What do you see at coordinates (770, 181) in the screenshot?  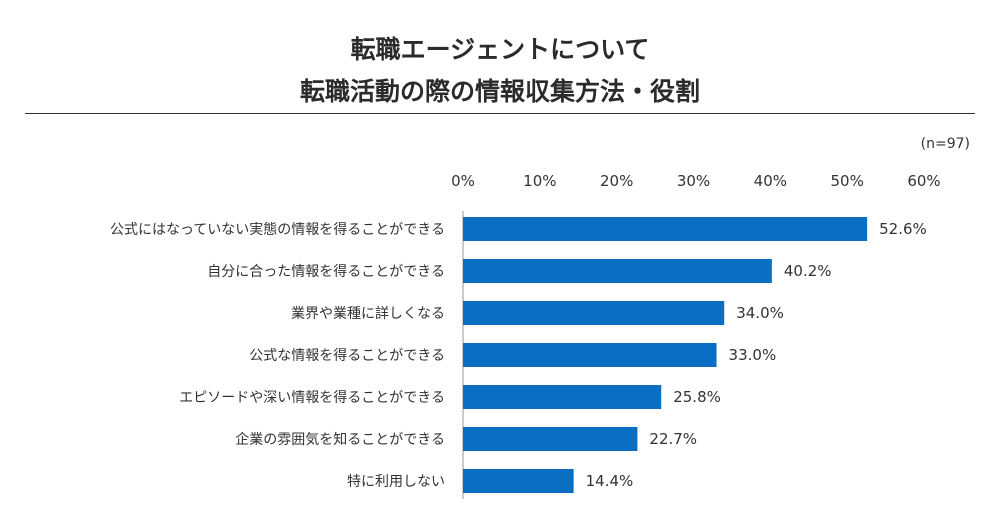 I see `x-tick-label: 40%` at bounding box center [770, 181].